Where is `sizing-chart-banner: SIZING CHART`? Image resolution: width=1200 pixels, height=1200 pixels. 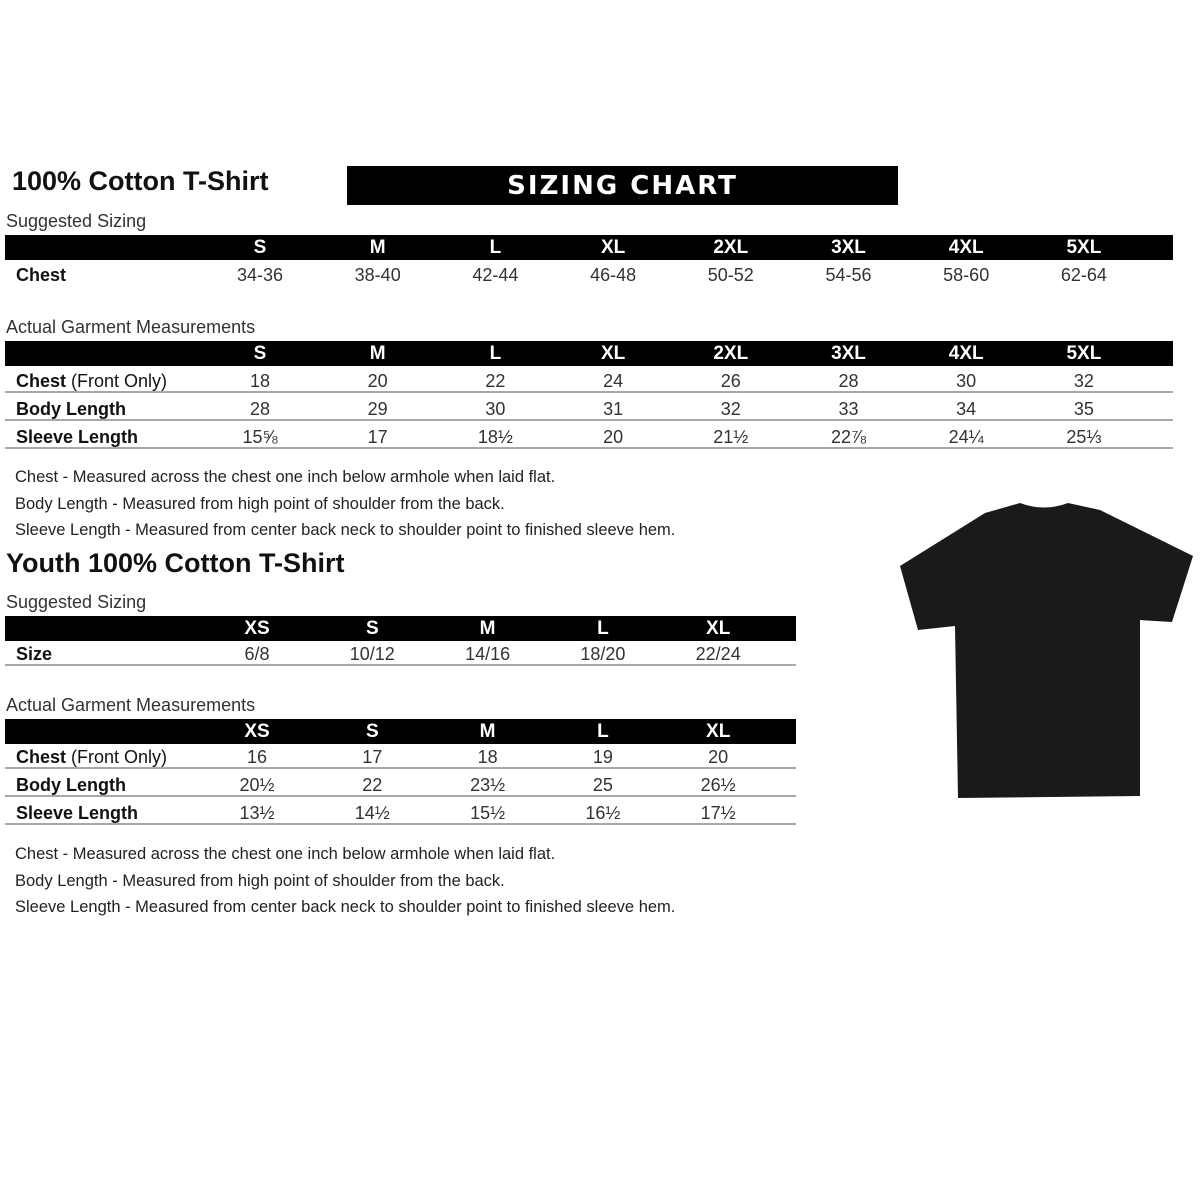 sizing-chart-banner: SIZING CHART is located at coordinates (622, 185).